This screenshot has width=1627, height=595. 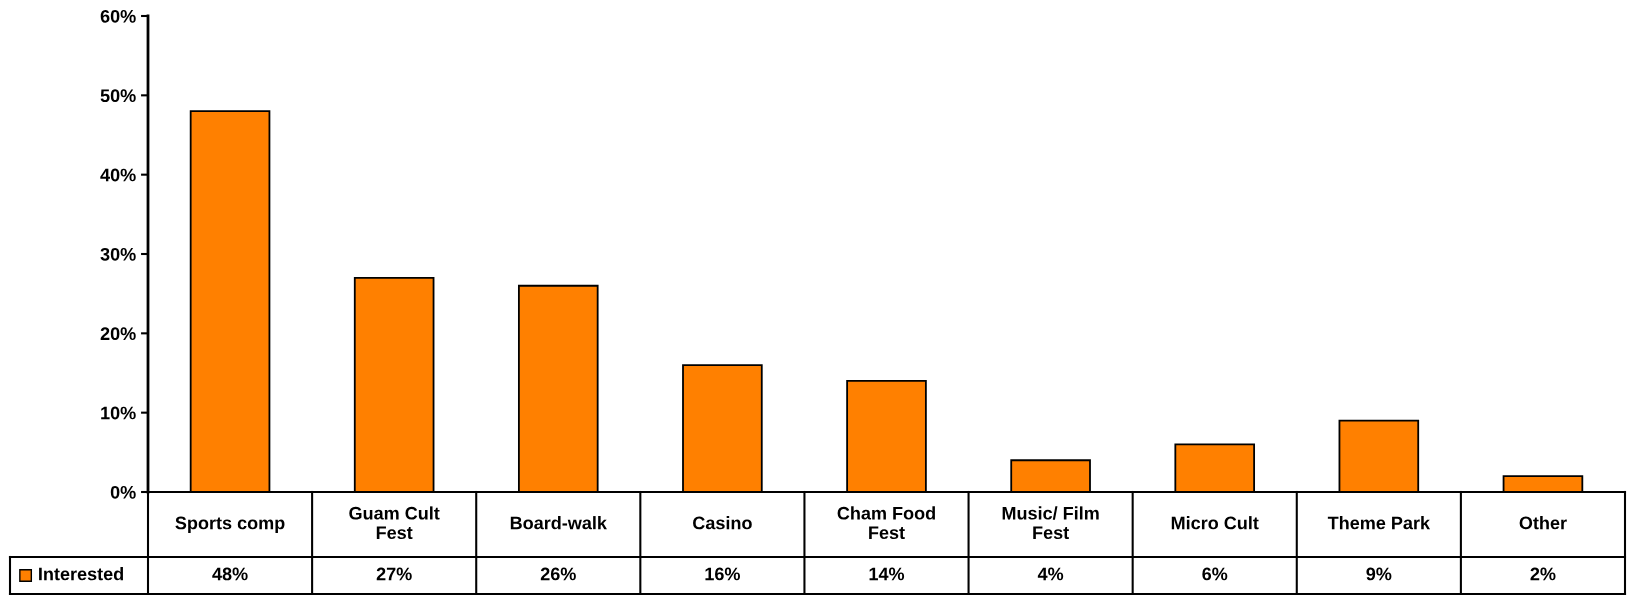 What do you see at coordinates (118, 413) in the screenshot?
I see `y-tick-label: 10%` at bounding box center [118, 413].